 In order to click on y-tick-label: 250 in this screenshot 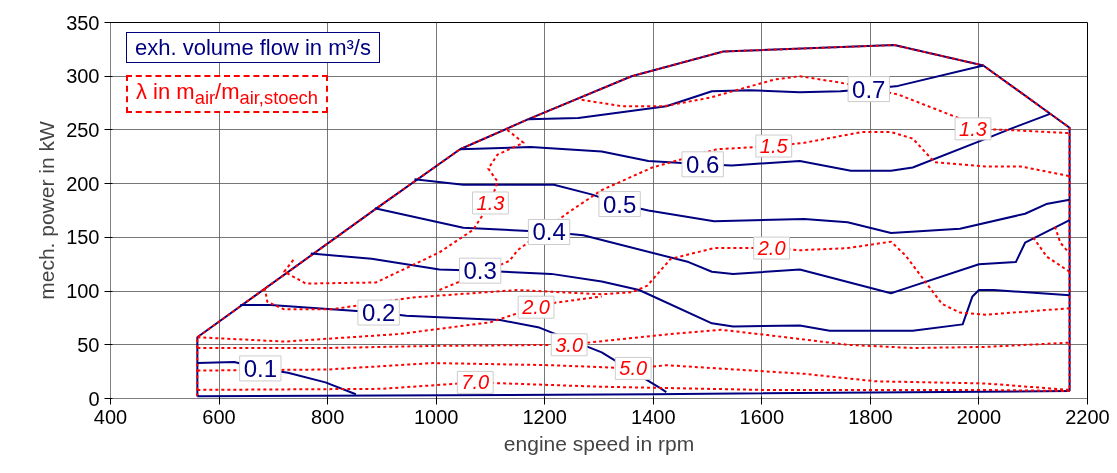, I will do `click(83, 129)`.